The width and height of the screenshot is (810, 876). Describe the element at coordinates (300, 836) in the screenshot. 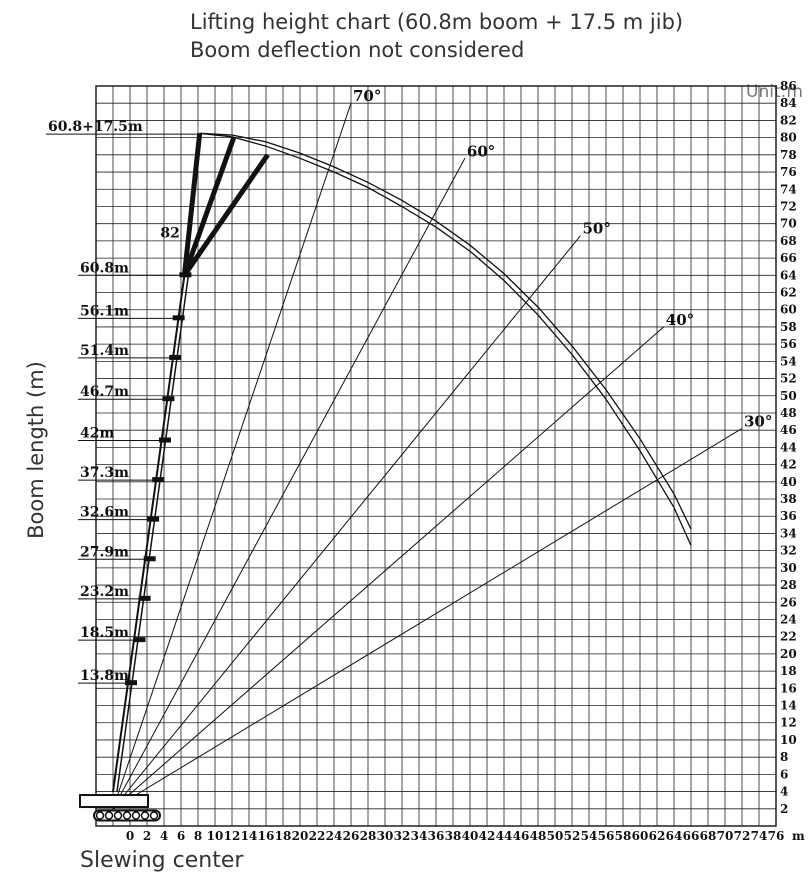

I see `x-tick-label: 20` at that location.